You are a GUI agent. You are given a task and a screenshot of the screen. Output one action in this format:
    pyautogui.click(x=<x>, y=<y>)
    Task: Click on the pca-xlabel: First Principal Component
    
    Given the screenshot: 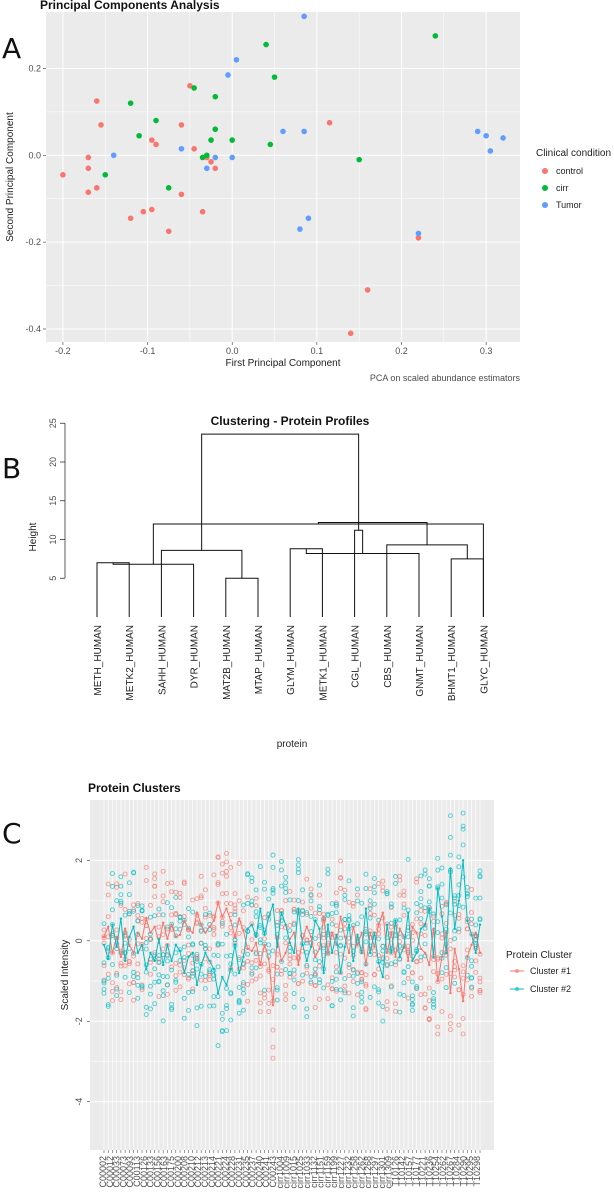 What is the action you would take?
    pyautogui.click(x=282, y=363)
    